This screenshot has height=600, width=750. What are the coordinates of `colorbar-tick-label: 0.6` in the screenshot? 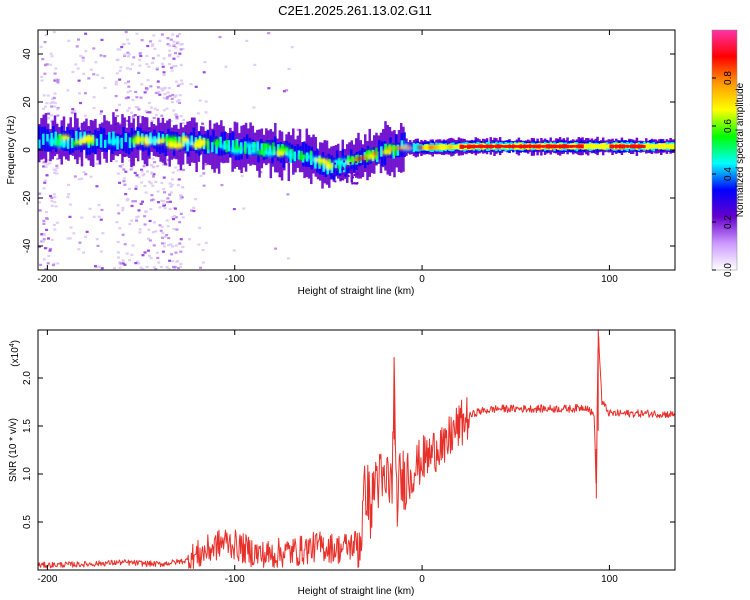 It's located at (728, 126).